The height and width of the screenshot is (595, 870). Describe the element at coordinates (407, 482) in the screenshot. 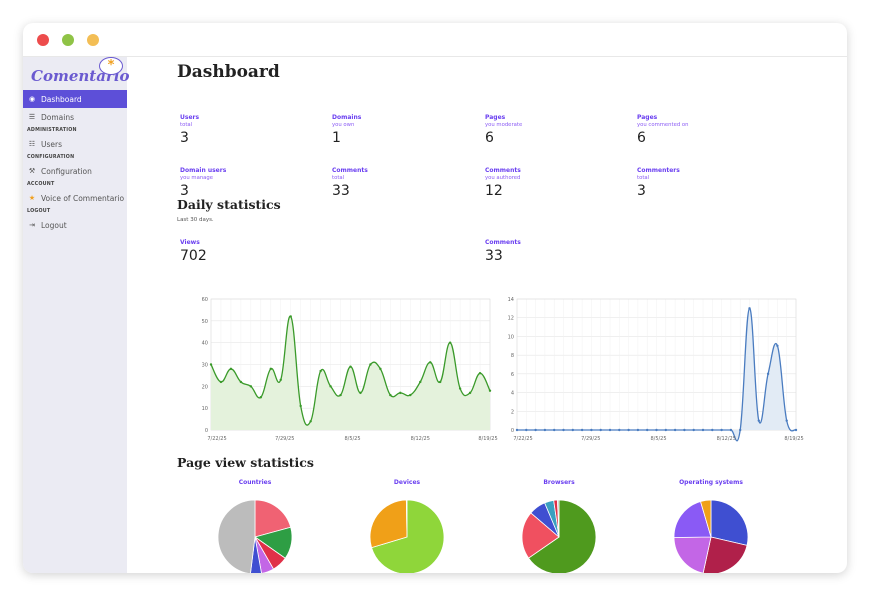

I see `pie-title: Devices` at that location.